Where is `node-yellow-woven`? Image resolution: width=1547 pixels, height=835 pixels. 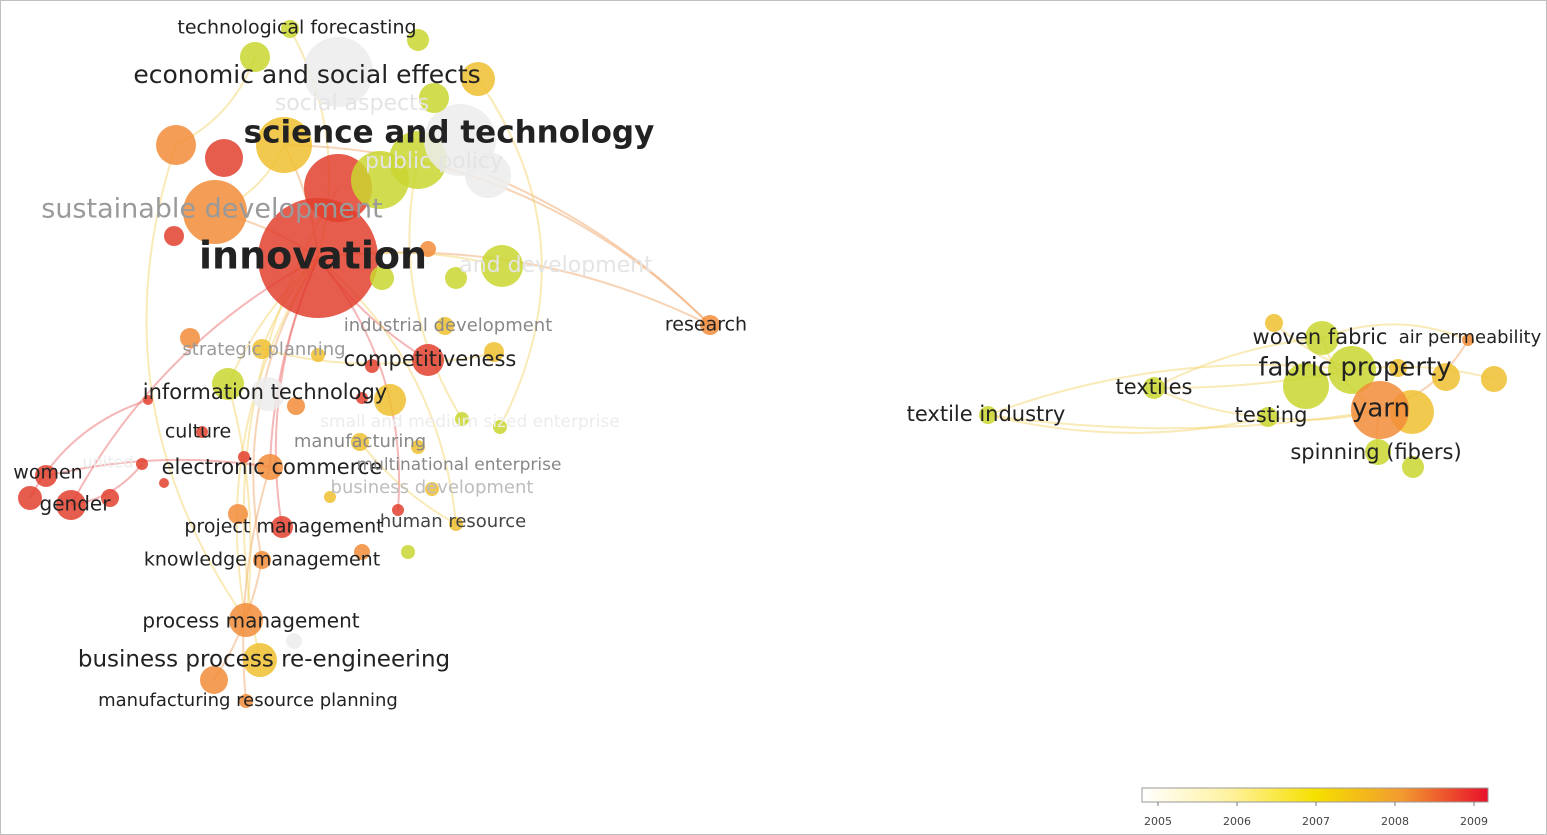
node-yellow-woven is located at coordinates (1274, 323).